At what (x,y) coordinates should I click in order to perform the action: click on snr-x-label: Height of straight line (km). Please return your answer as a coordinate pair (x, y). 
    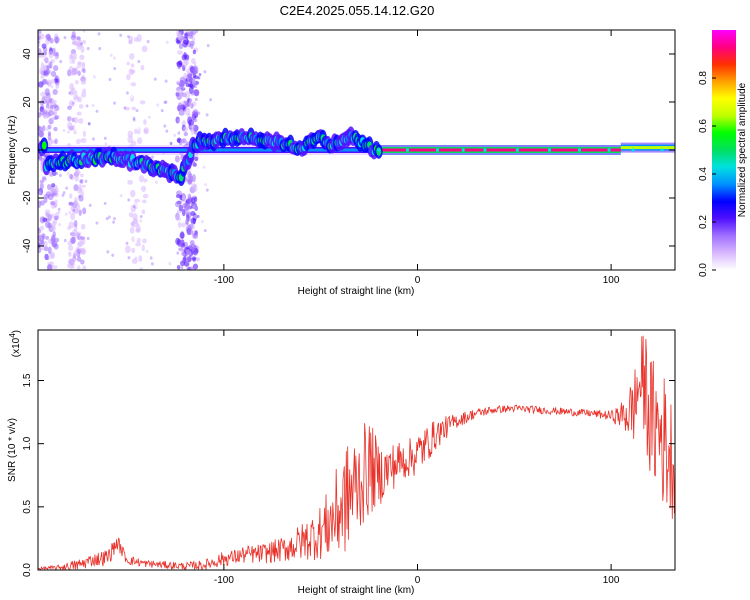
    Looking at the image, I should click on (356, 590).